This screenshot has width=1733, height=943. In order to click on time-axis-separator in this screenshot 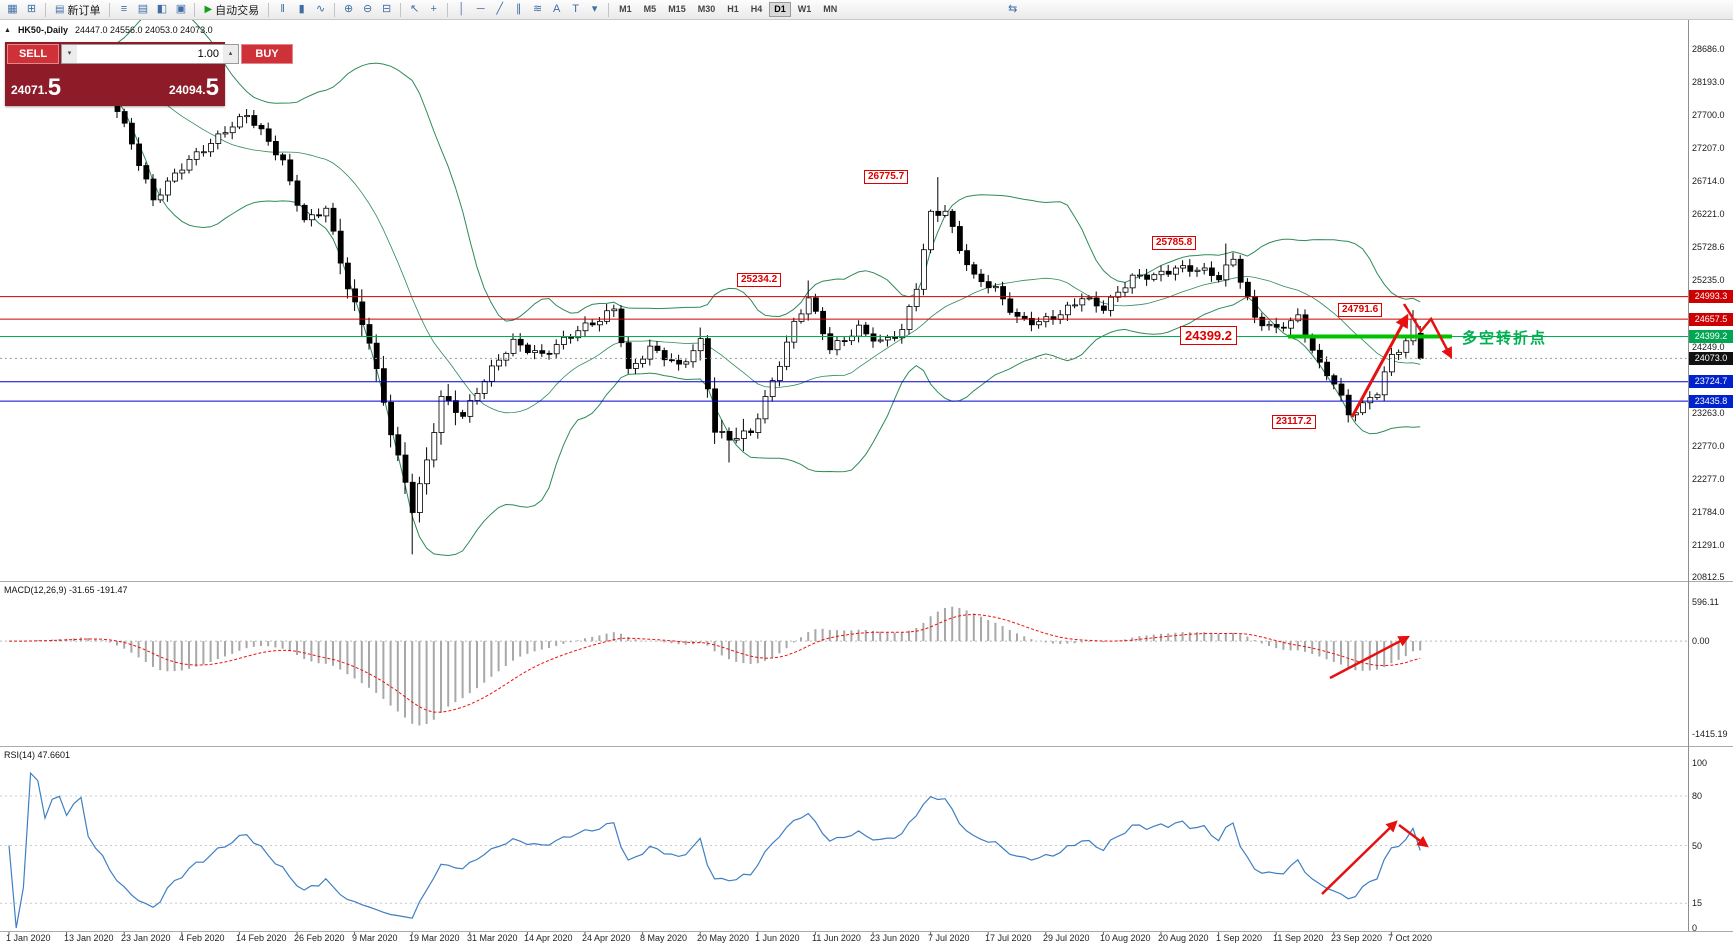, I will do `click(866, 931)`.